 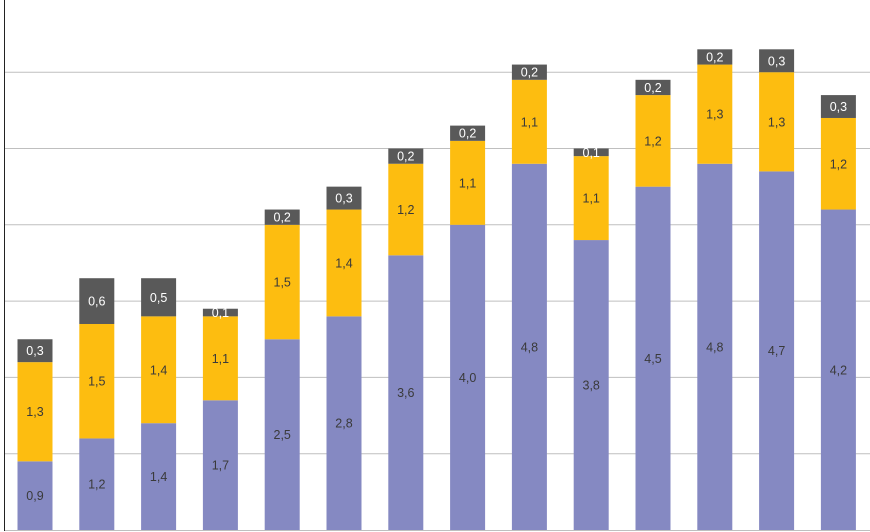 I want to click on data-label: 0,6, so click(x=96, y=302).